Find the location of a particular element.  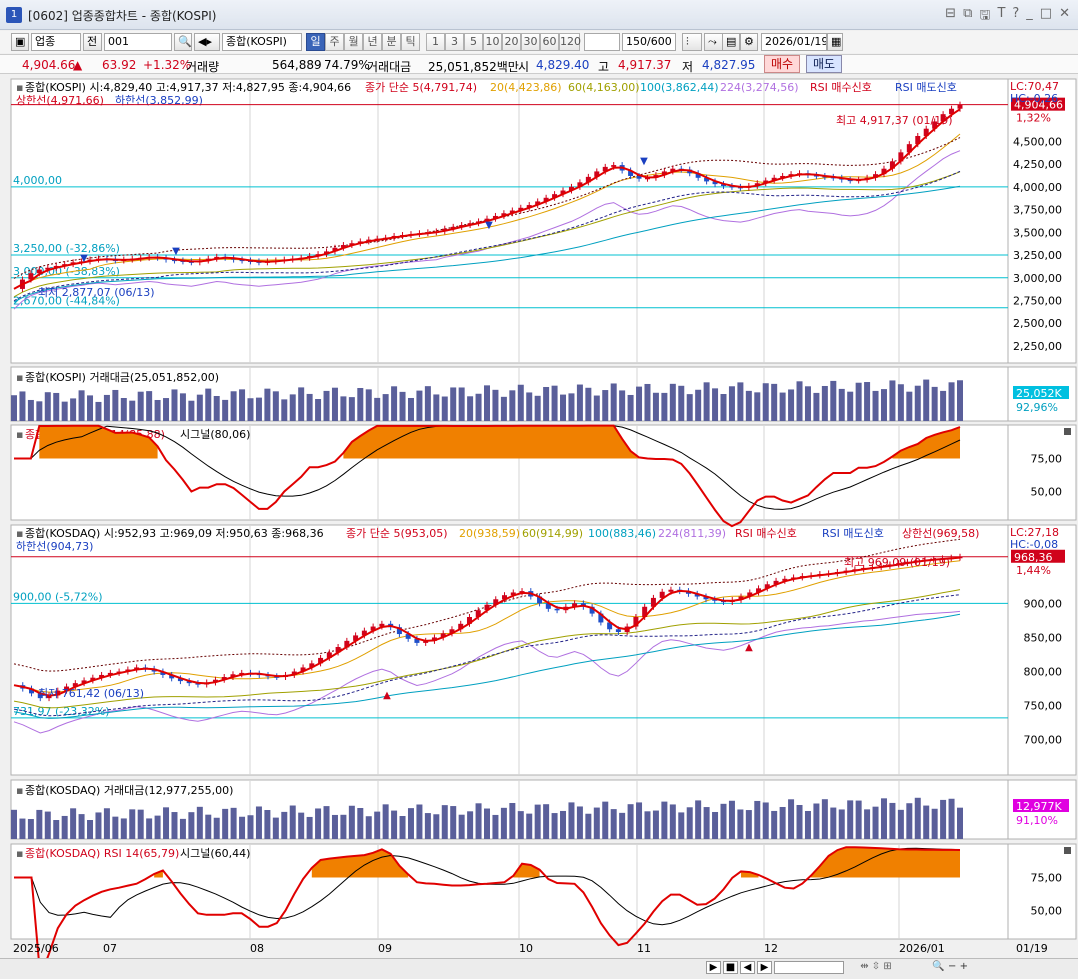

period-month: 월 is located at coordinates (353, 42).